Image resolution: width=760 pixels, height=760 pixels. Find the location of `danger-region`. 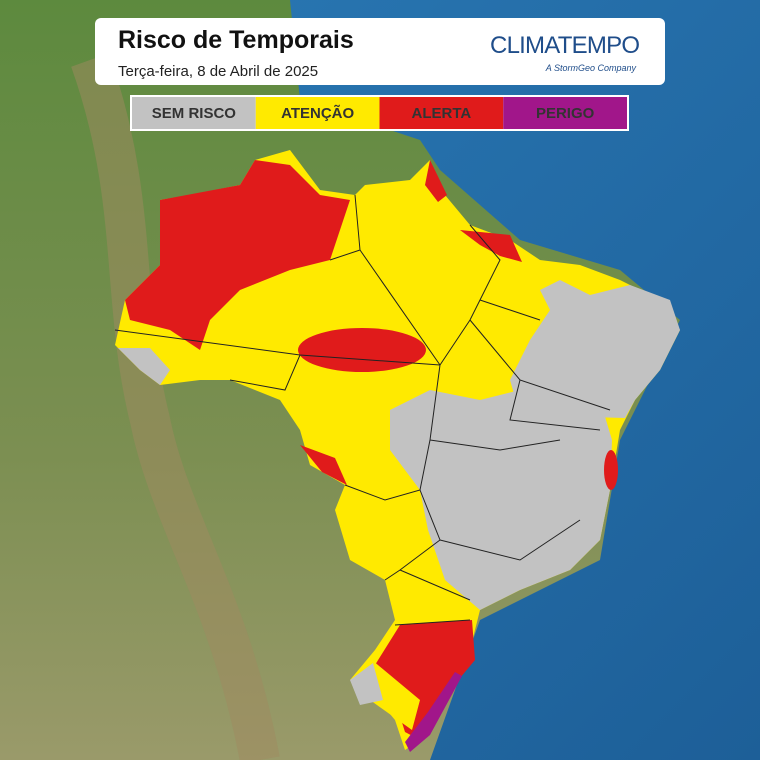

danger-region is located at coordinates (433, 712).